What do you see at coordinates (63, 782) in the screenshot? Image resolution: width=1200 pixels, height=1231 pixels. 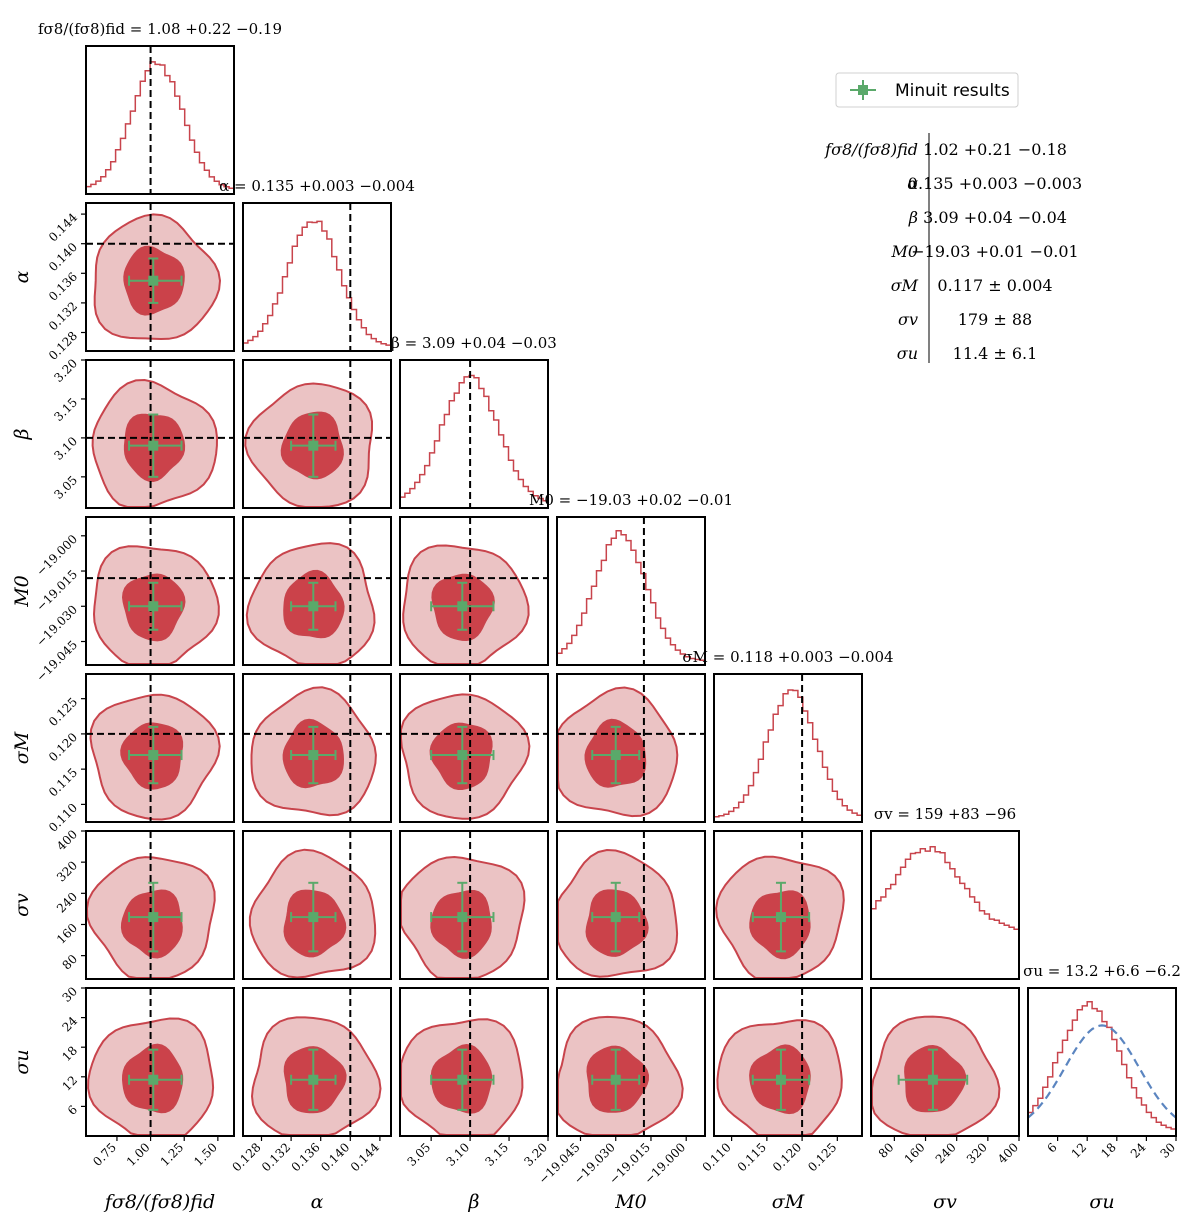 I see `ytick-label-4: 0.115` at bounding box center [63, 782].